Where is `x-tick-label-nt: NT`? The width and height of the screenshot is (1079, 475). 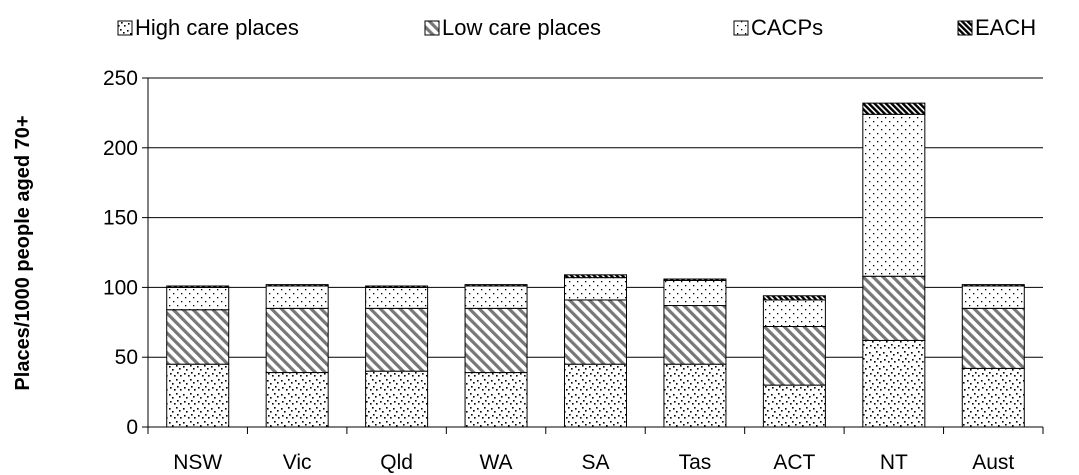
x-tick-label-nt: NT is located at coordinates (894, 462).